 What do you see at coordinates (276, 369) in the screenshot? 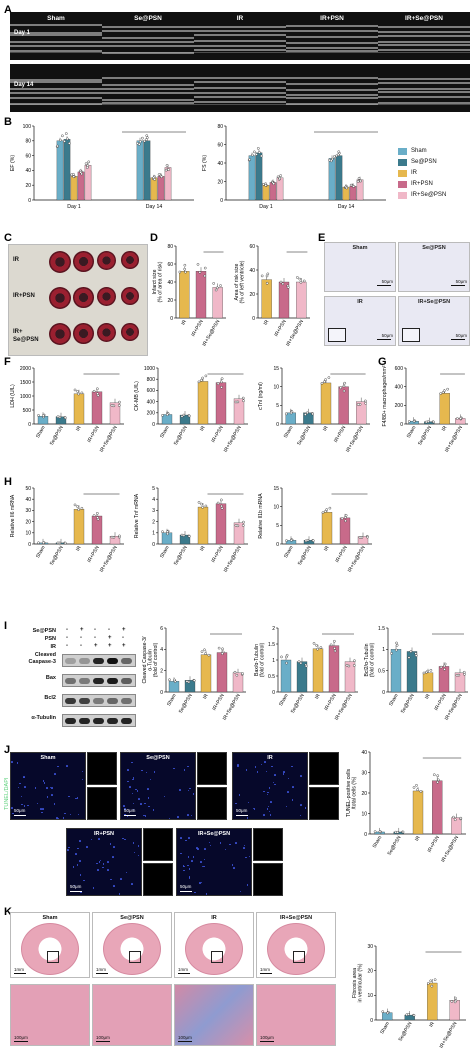
I see `y-tick-label: 15` at bounding box center [276, 369].